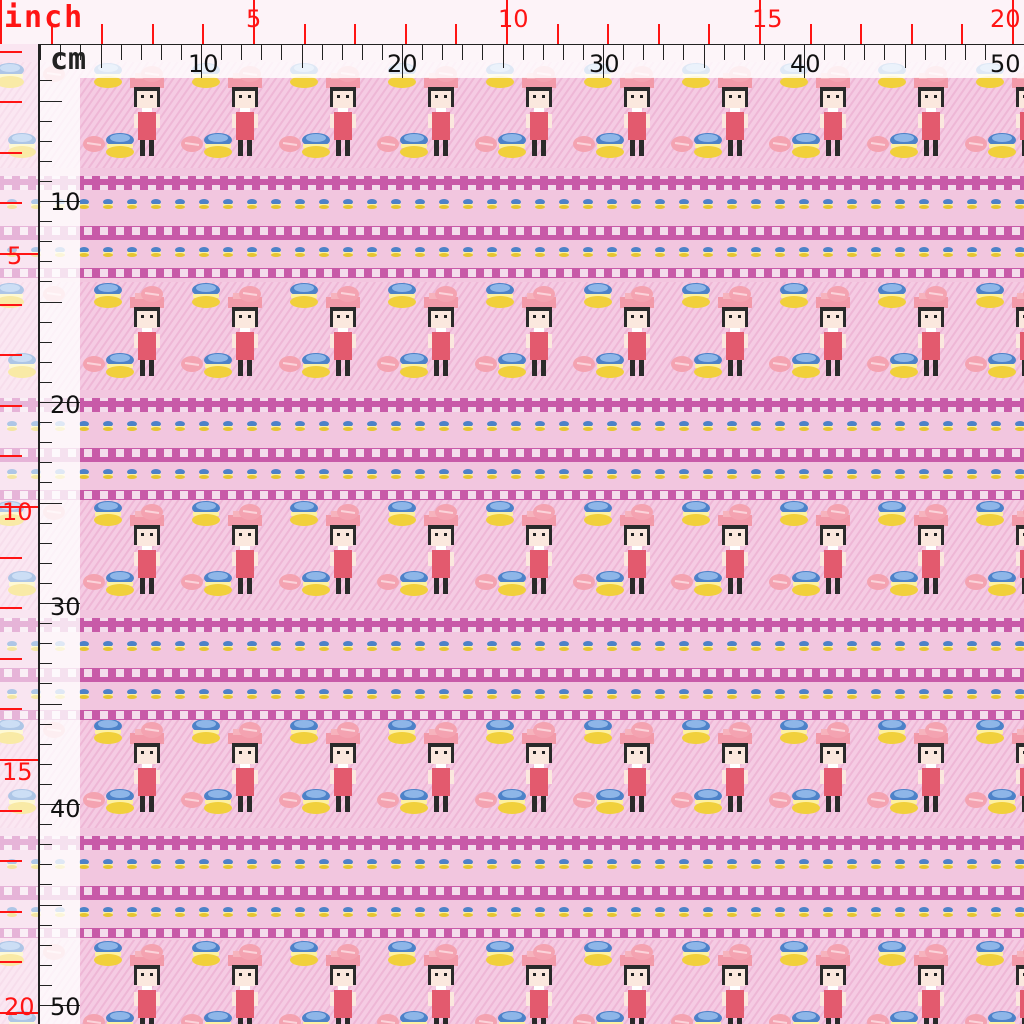 Image resolution: width=1024 pixels, height=1024 pixels. I want to click on inch-top-label-10: 10, so click(513, 19).